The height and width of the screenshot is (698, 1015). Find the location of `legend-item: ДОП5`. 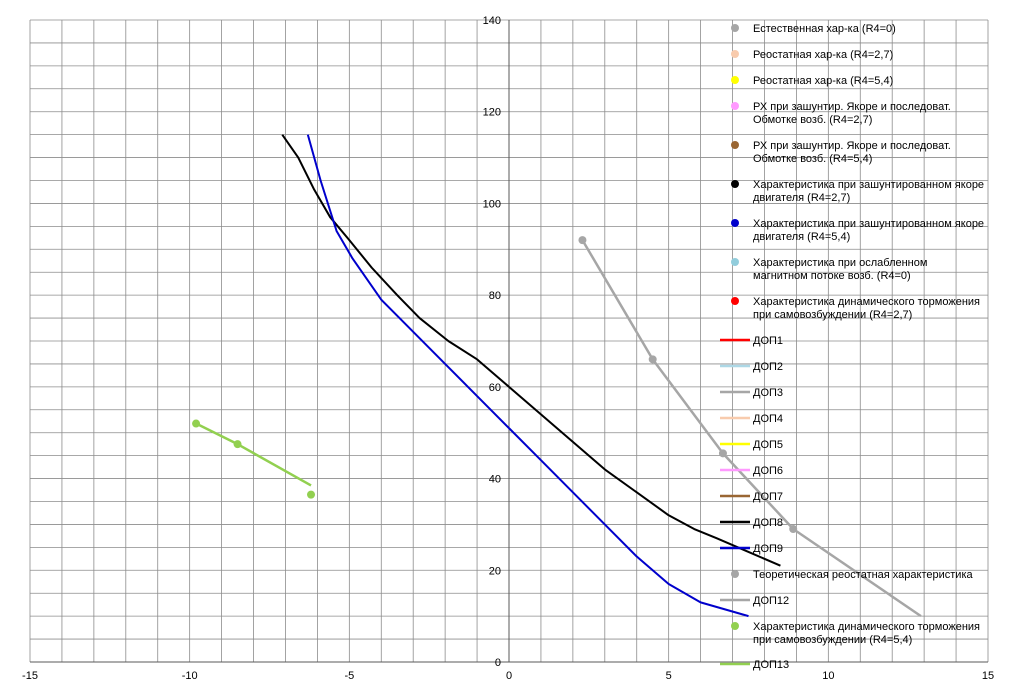

legend-item: ДОП5 is located at coordinates (751, 445).